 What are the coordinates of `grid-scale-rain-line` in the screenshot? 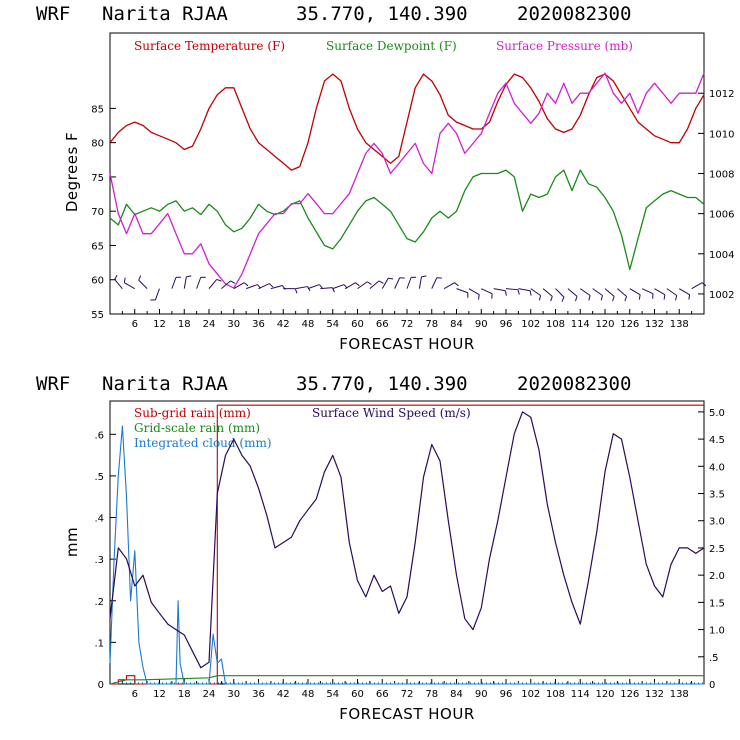 It's located at (406, 680).